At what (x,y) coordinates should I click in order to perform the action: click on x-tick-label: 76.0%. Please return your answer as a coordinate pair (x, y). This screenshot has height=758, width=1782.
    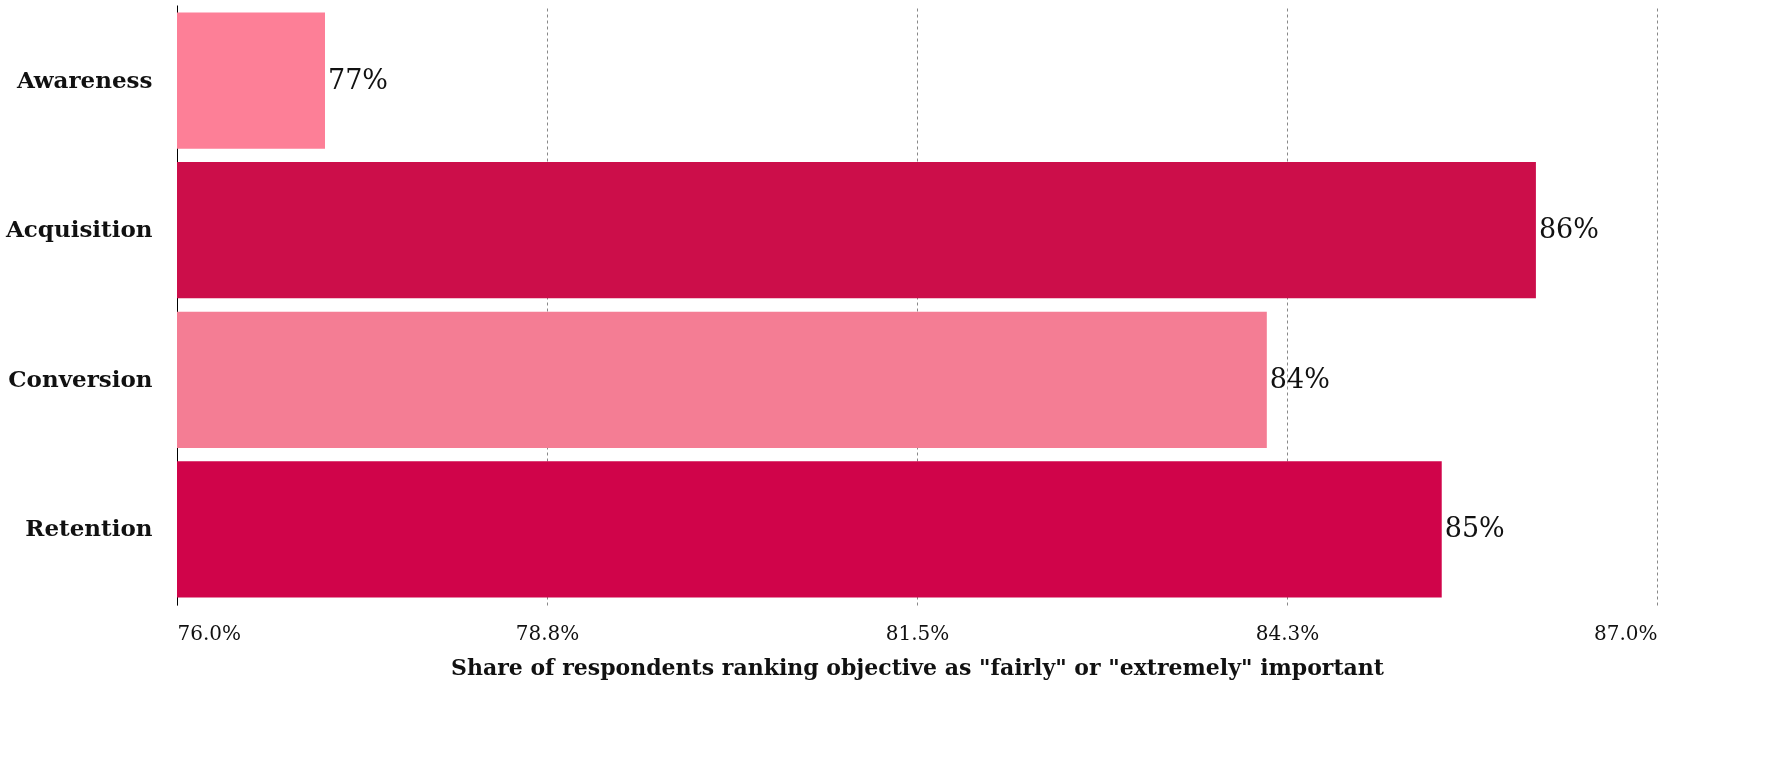
    Looking at the image, I should click on (209, 632).